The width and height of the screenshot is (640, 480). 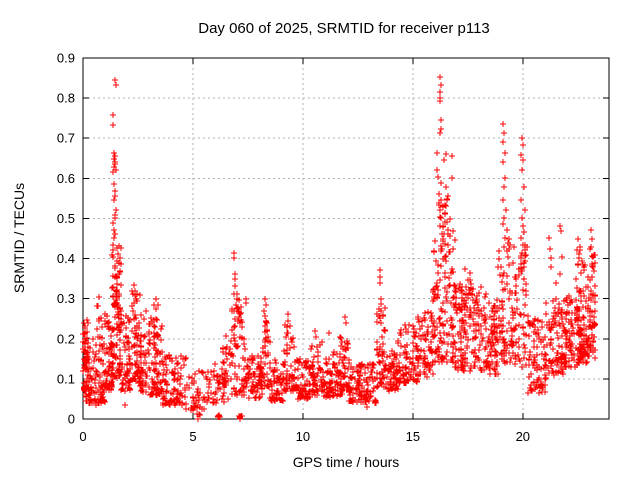 What do you see at coordinates (192, 436) in the screenshot?
I see `x-tick-label: 5` at bounding box center [192, 436].